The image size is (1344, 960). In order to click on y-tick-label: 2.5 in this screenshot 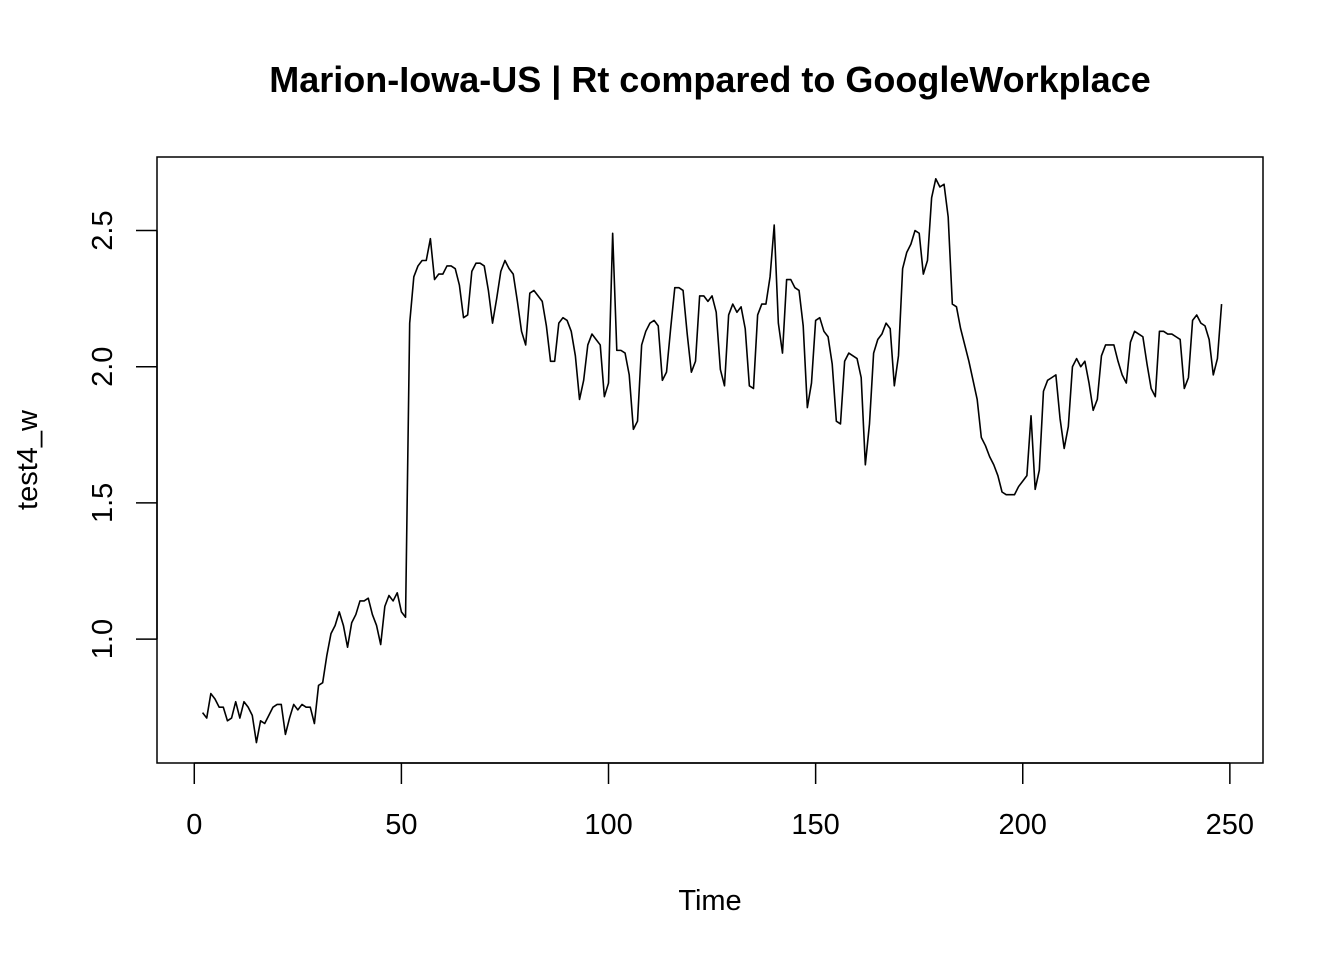, I will do `click(103, 230)`.